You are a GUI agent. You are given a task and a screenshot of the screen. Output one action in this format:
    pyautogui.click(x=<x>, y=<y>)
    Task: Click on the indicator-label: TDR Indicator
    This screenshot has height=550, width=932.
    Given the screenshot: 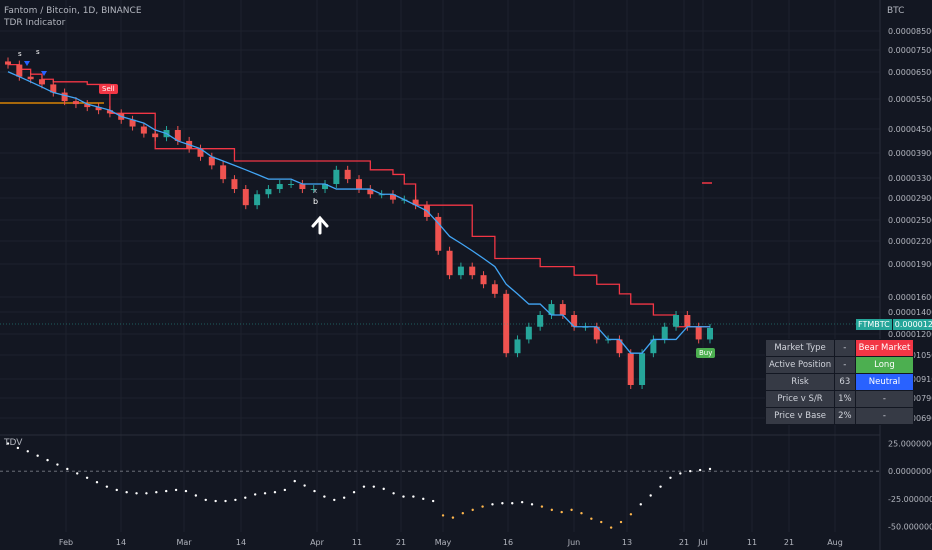 What is the action you would take?
    pyautogui.click(x=35, y=23)
    